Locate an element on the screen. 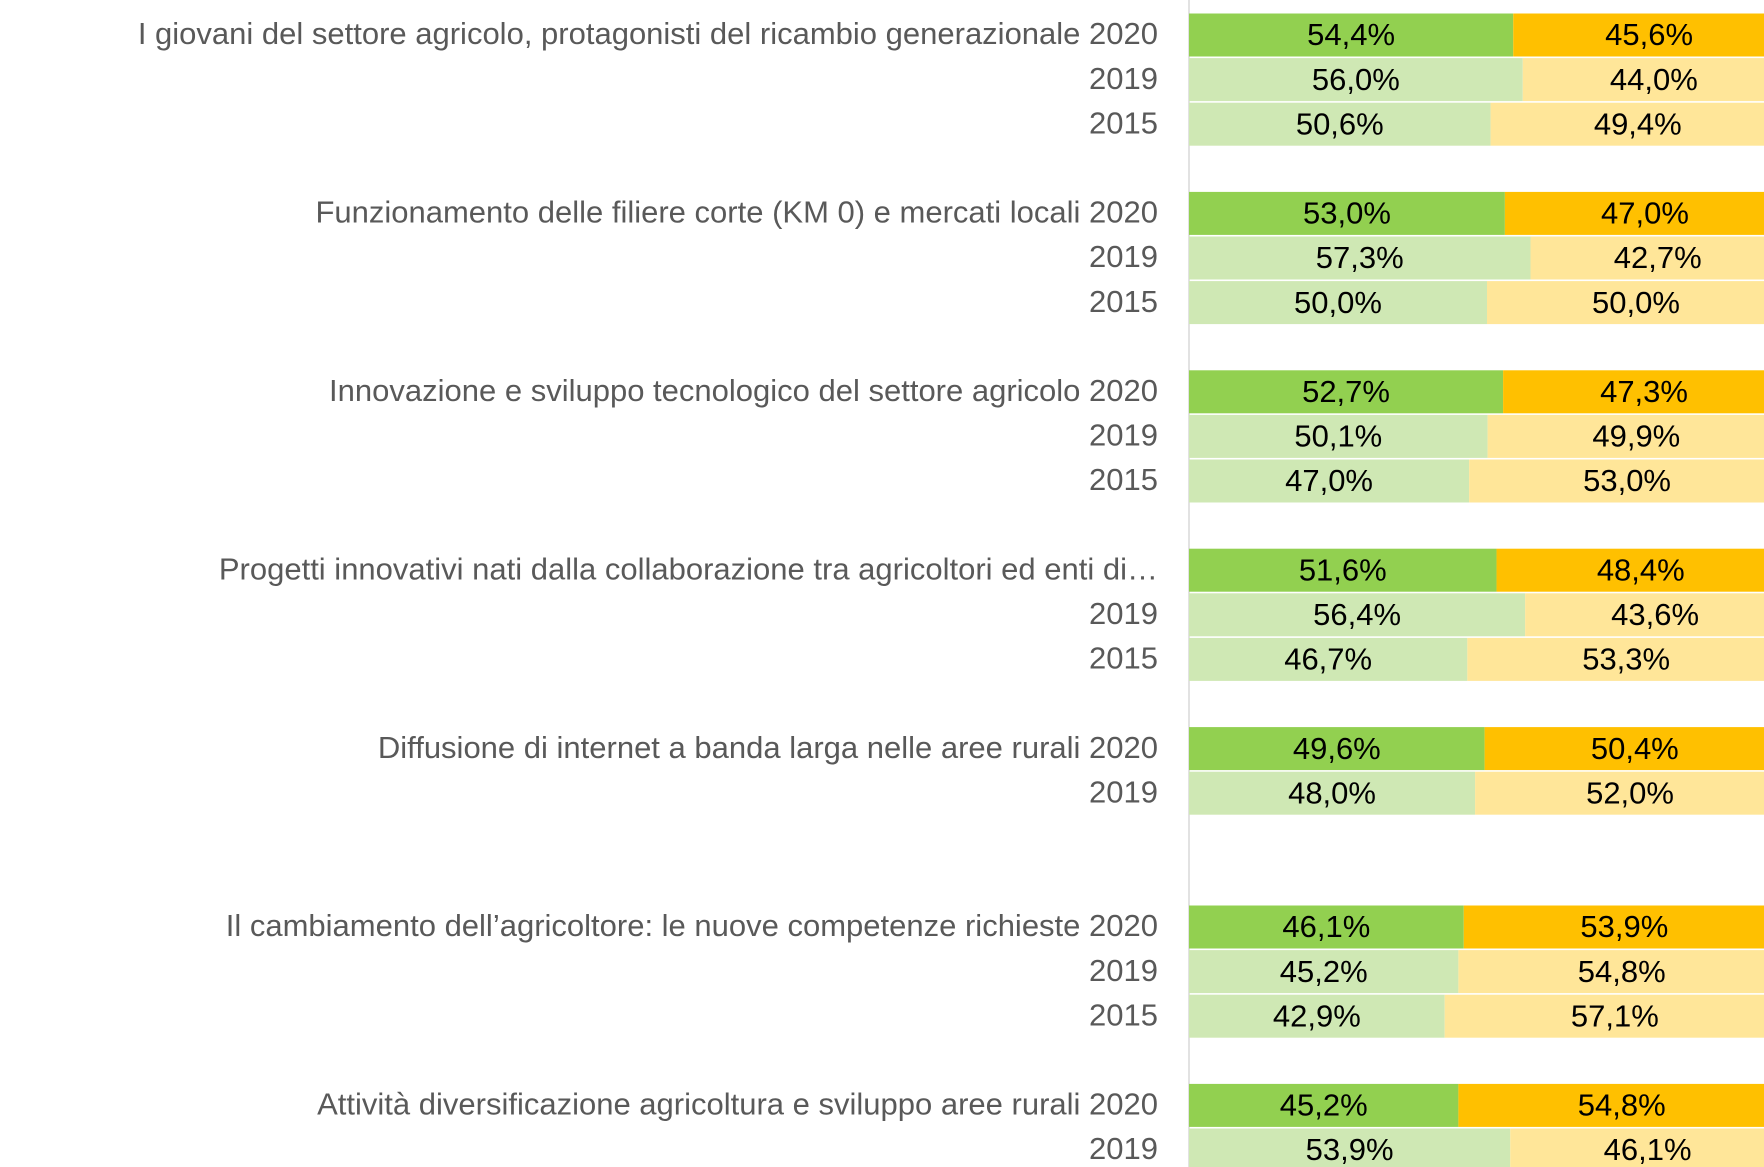  value-label: 44,0% is located at coordinates (1654, 79).